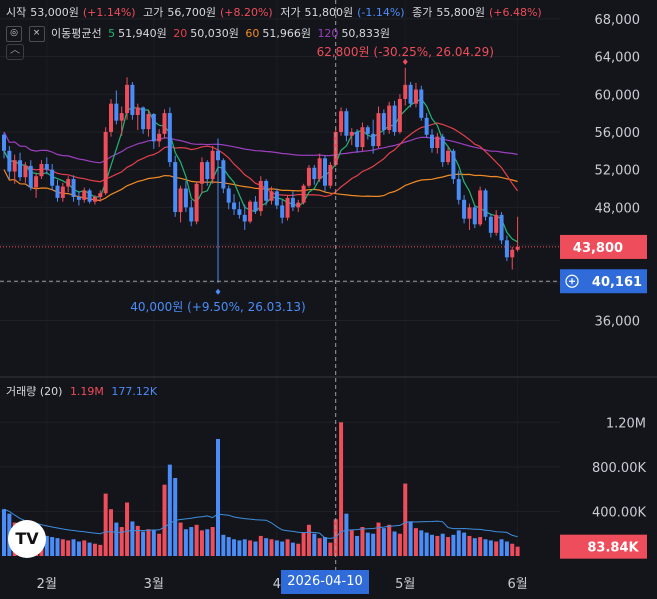 Image resolution: width=657 pixels, height=599 pixels. I want to click on volume-axis: 400.00K 800.00K 1.20M, so click(619, 468).